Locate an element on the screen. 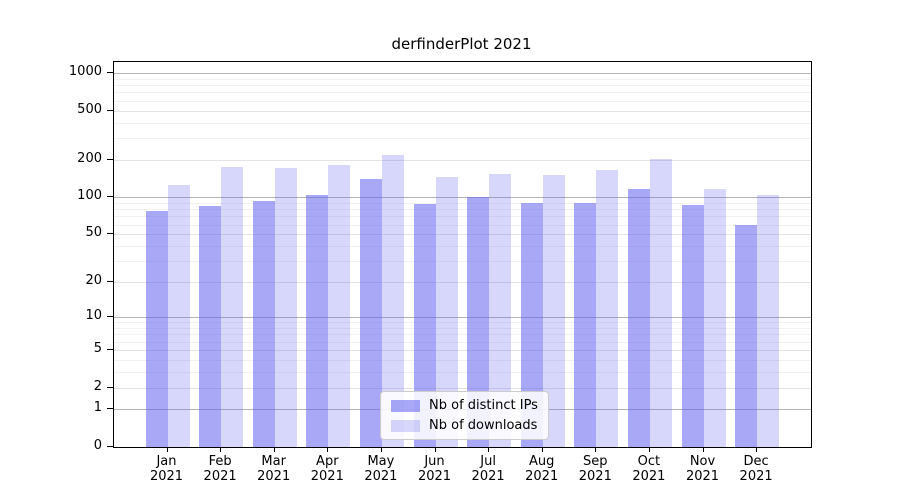 This screenshot has height=500, width=900. y-tick-label-5: 5 is located at coordinates (97, 349).